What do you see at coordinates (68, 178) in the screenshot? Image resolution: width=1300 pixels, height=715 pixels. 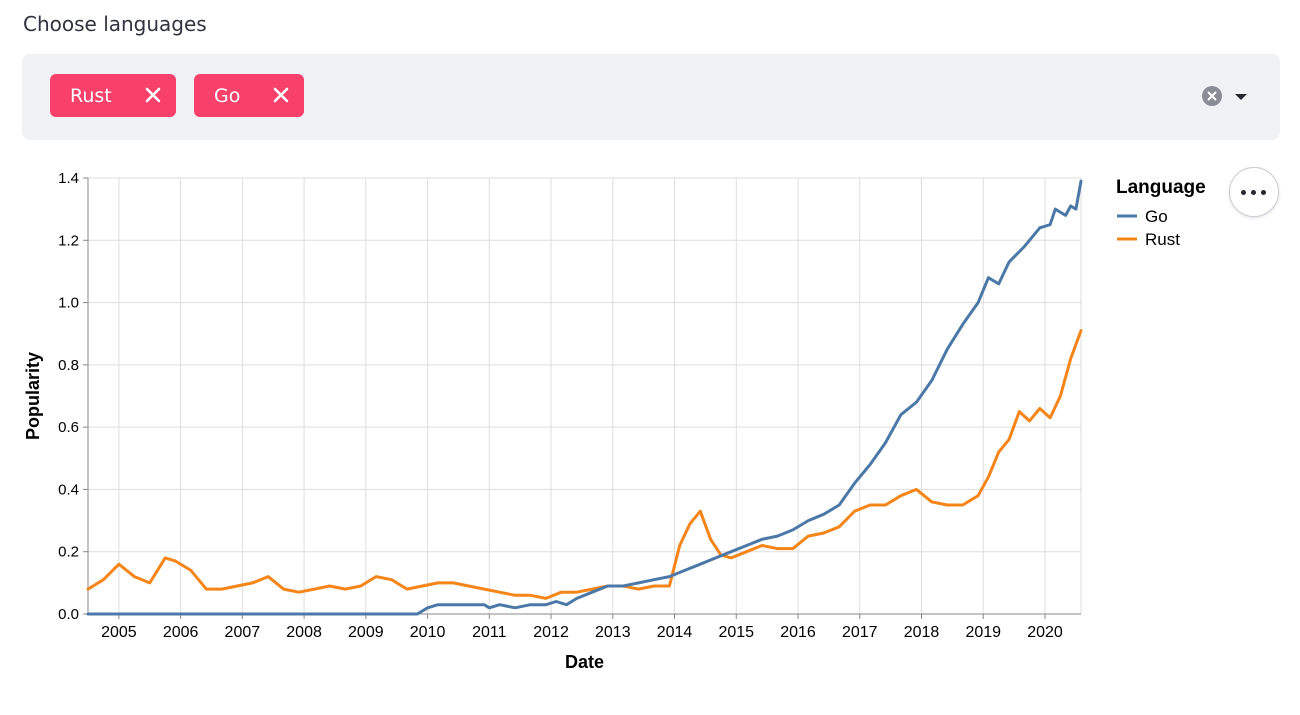 I see `y-tick-label: 1.4` at bounding box center [68, 178].